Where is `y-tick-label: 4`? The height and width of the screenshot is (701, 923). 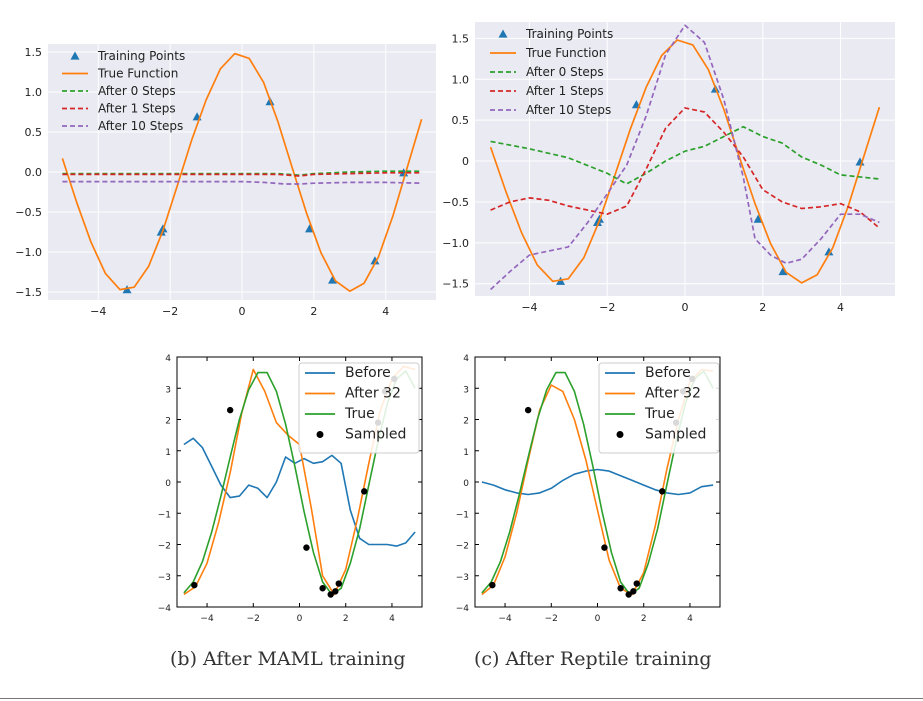
y-tick-label: 4 is located at coordinates (466, 359).